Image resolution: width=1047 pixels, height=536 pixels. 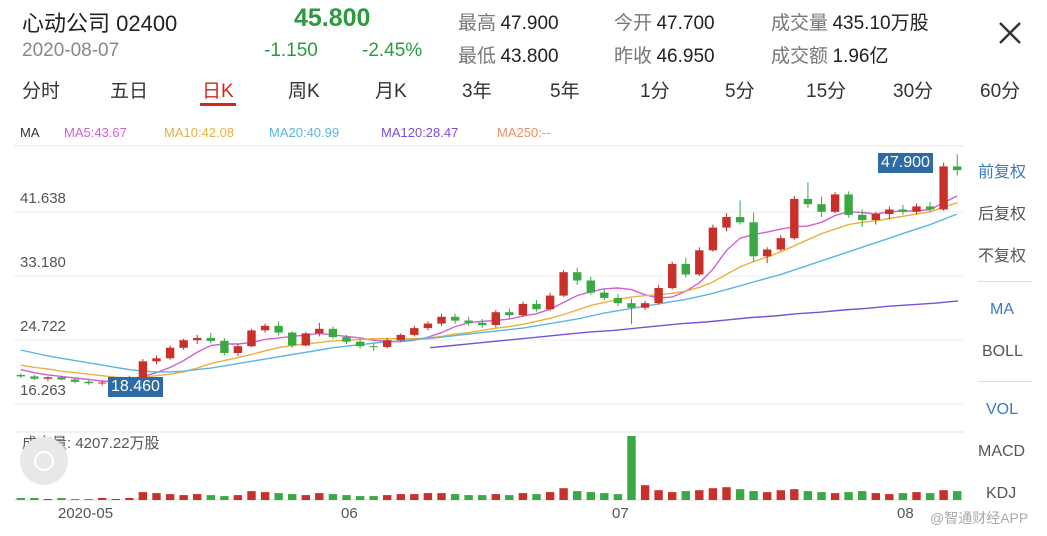 What do you see at coordinates (304, 91) in the screenshot?
I see `tab-weekly-k: 周K` at bounding box center [304, 91].